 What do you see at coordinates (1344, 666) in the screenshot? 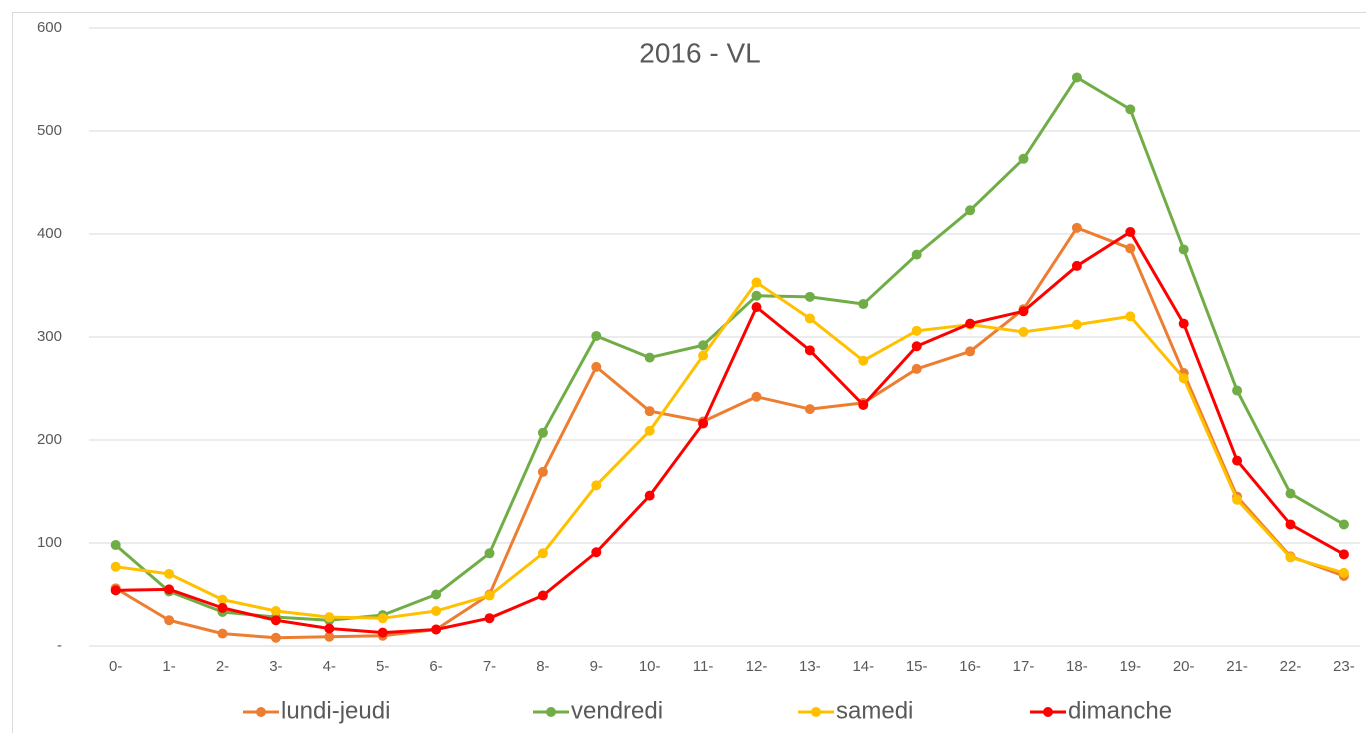
I see `x-tick-label: 23-` at bounding box center [1344, 666].